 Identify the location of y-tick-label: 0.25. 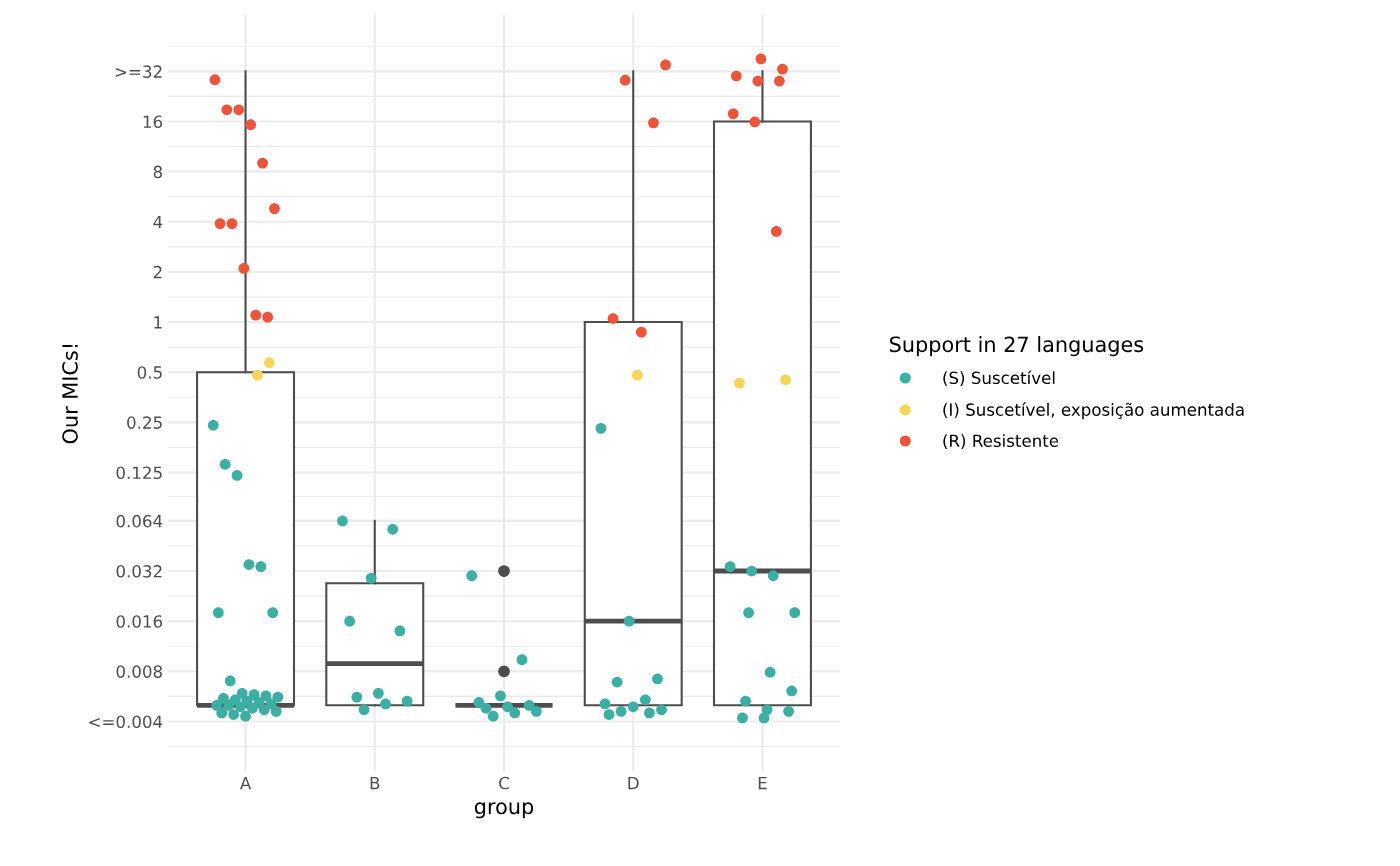
(144, 422).